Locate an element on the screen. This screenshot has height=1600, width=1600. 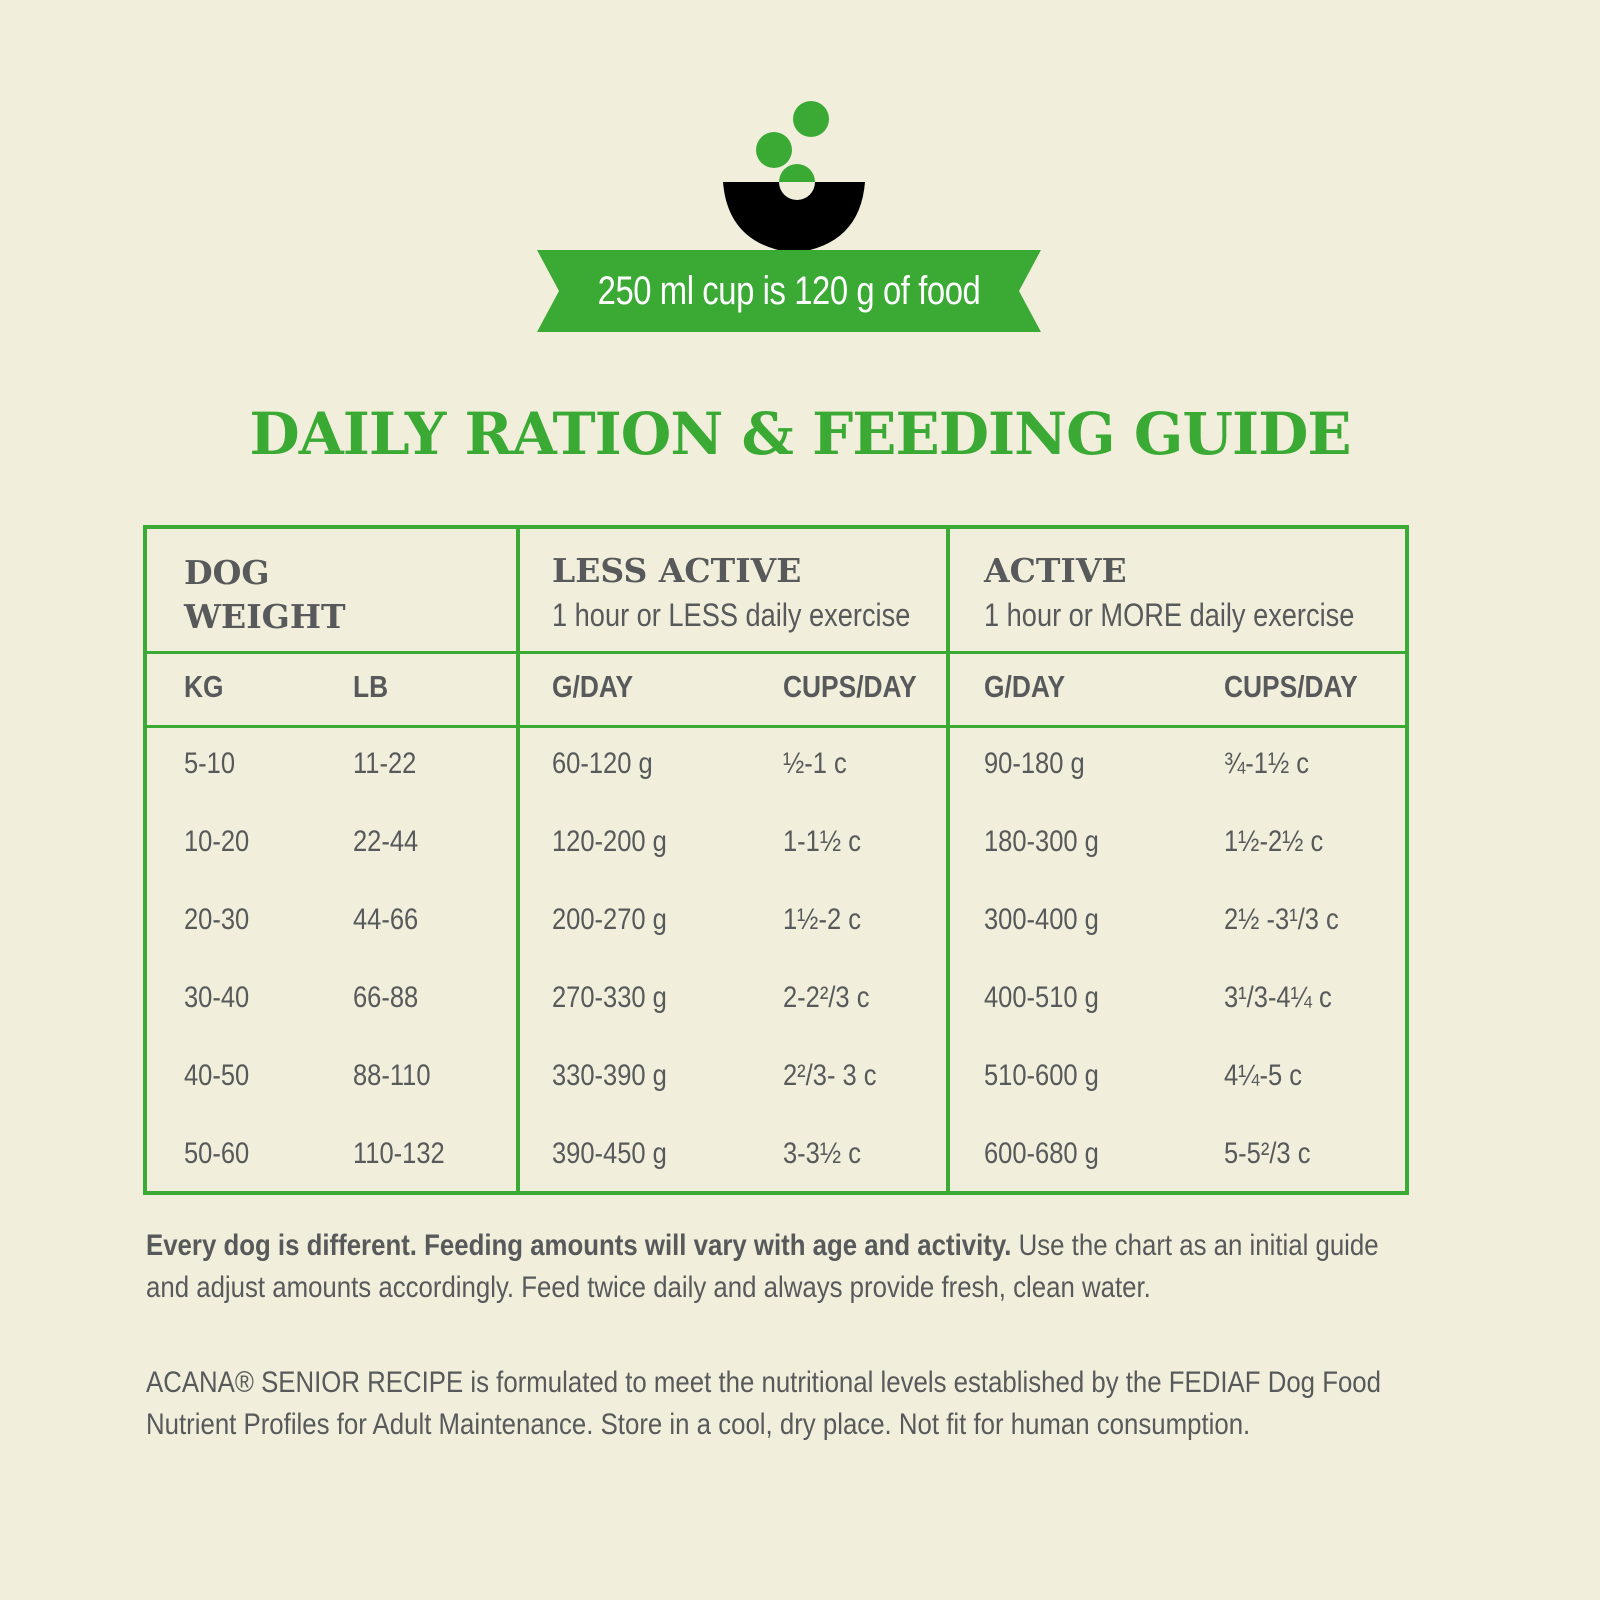
table-cell: 110-132 is located at coordinates (399, 1153).